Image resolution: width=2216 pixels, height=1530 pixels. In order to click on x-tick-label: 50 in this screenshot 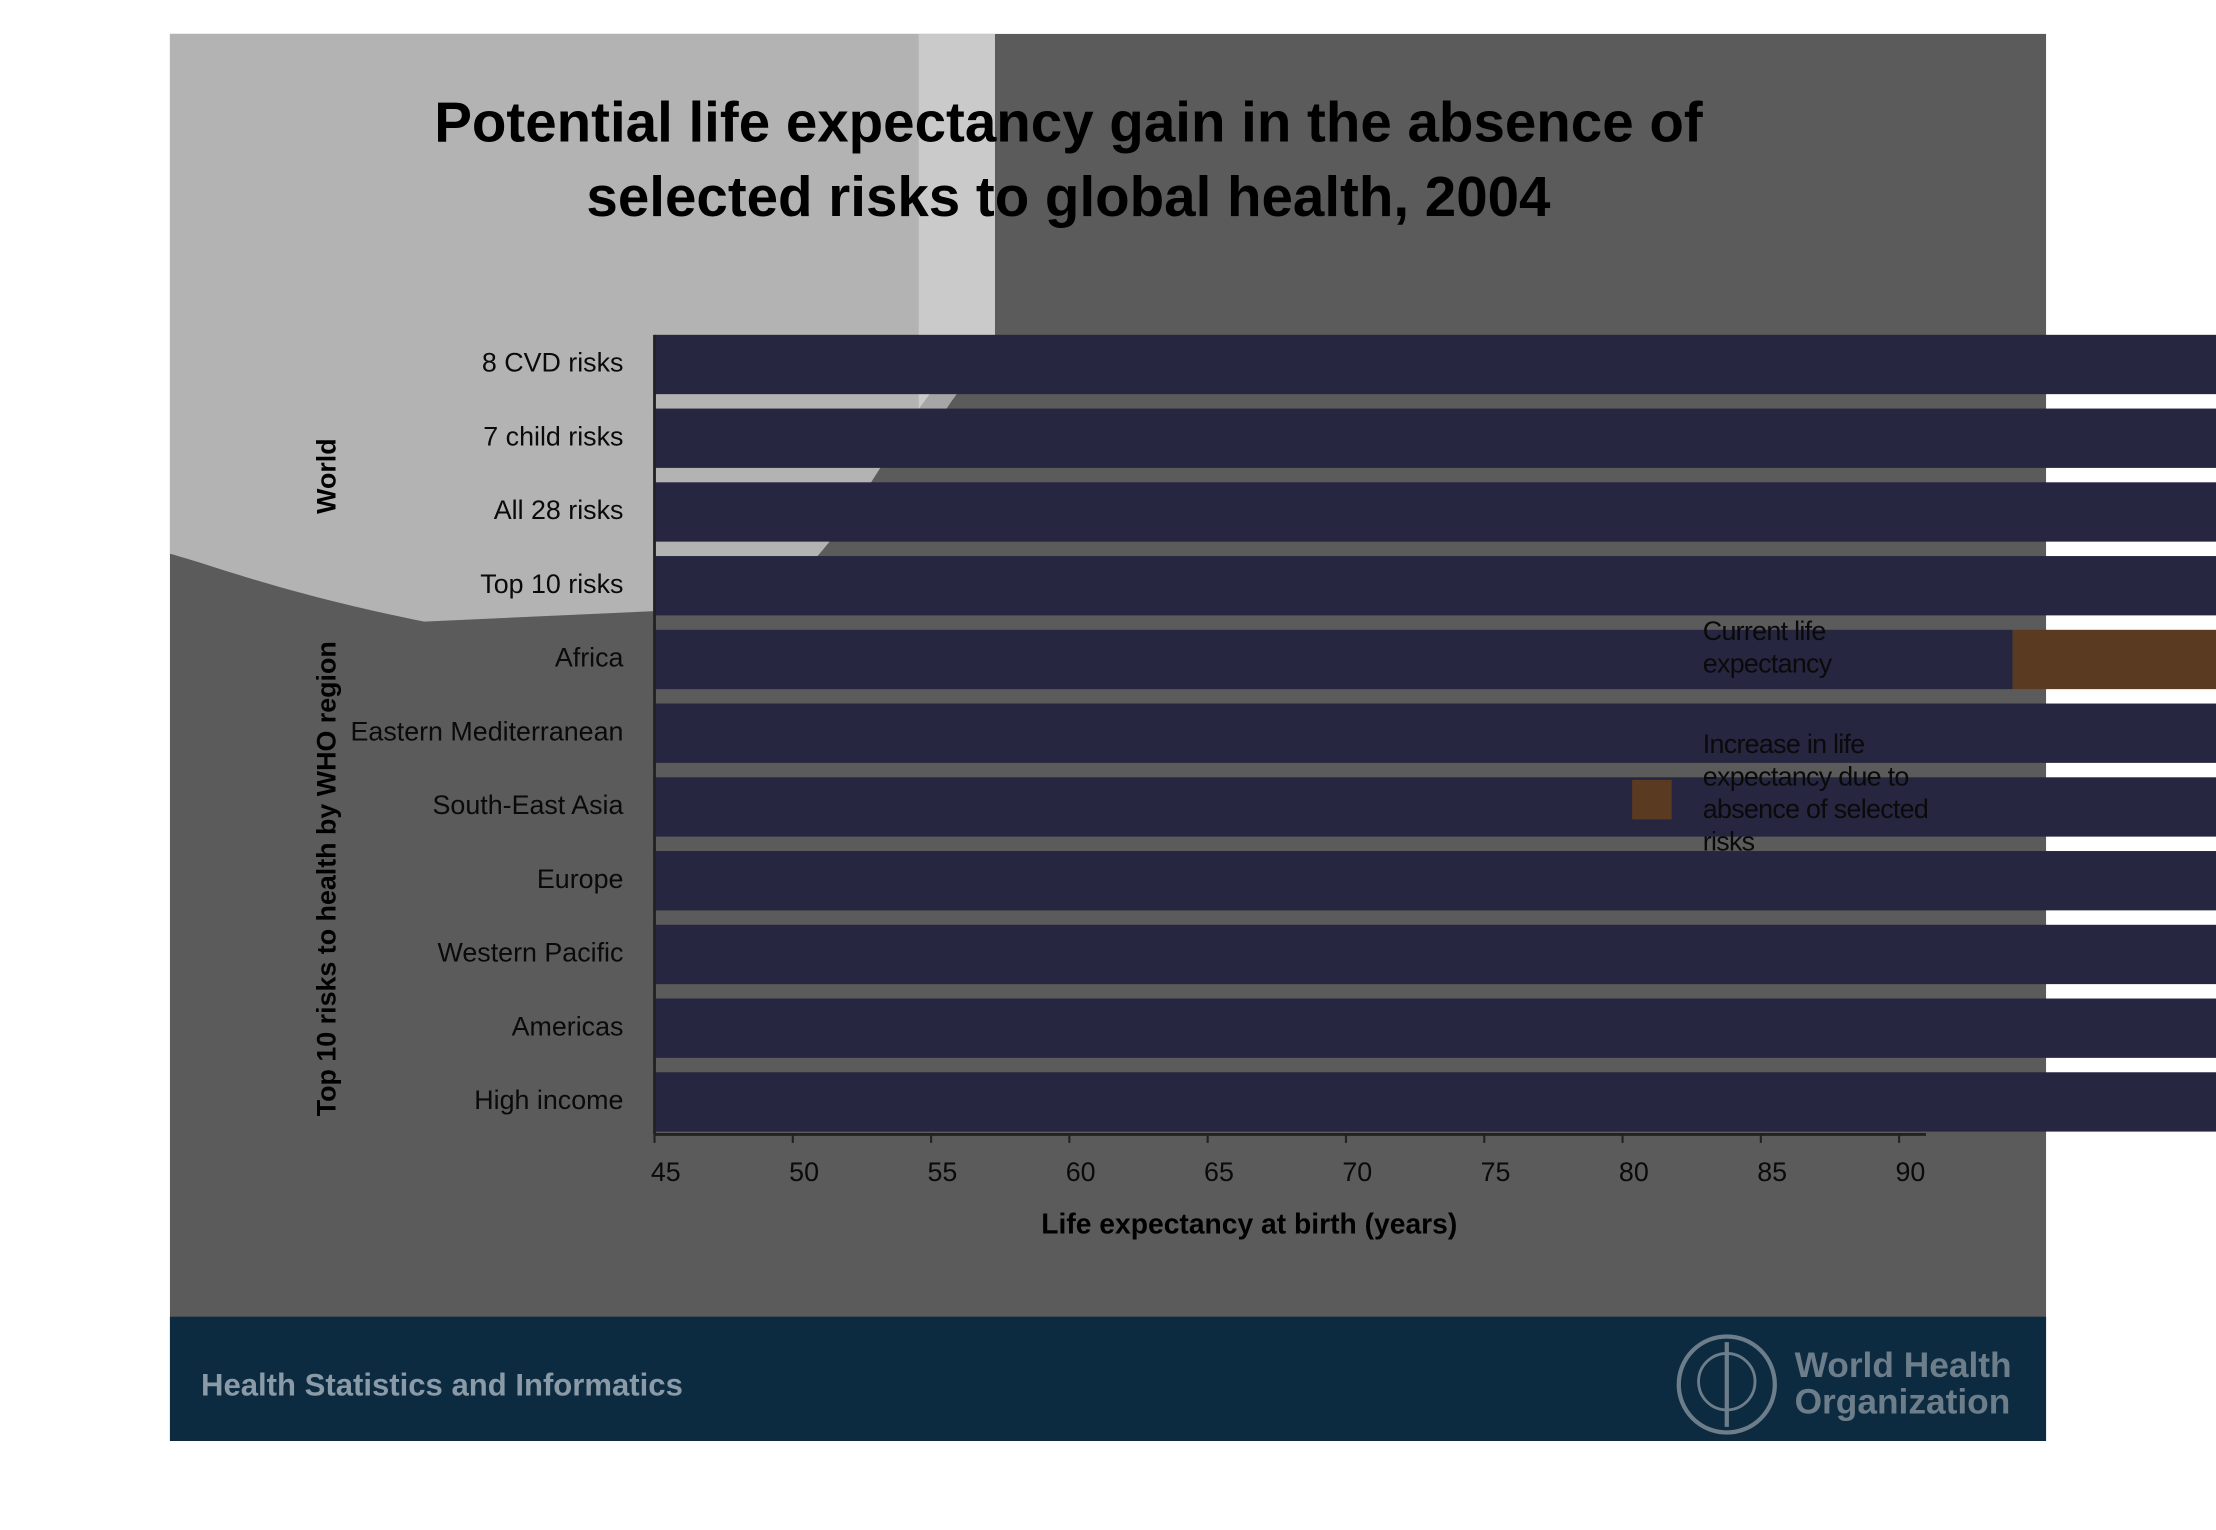, I will do `click(804, 1172)`.